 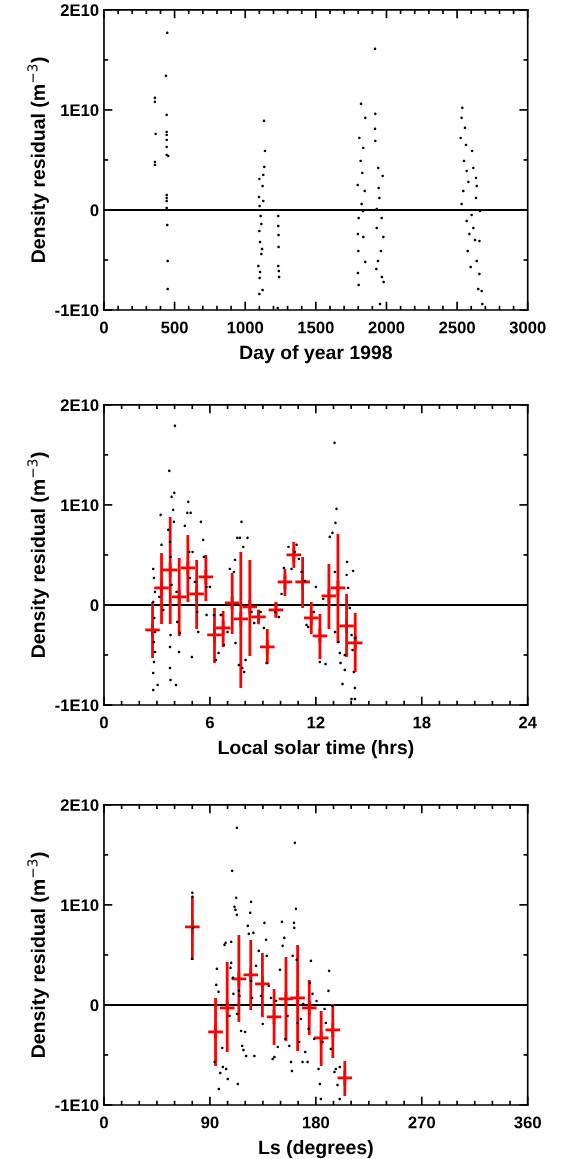 I want to click on x-tick-label: 12, so click(x=316, y=722).